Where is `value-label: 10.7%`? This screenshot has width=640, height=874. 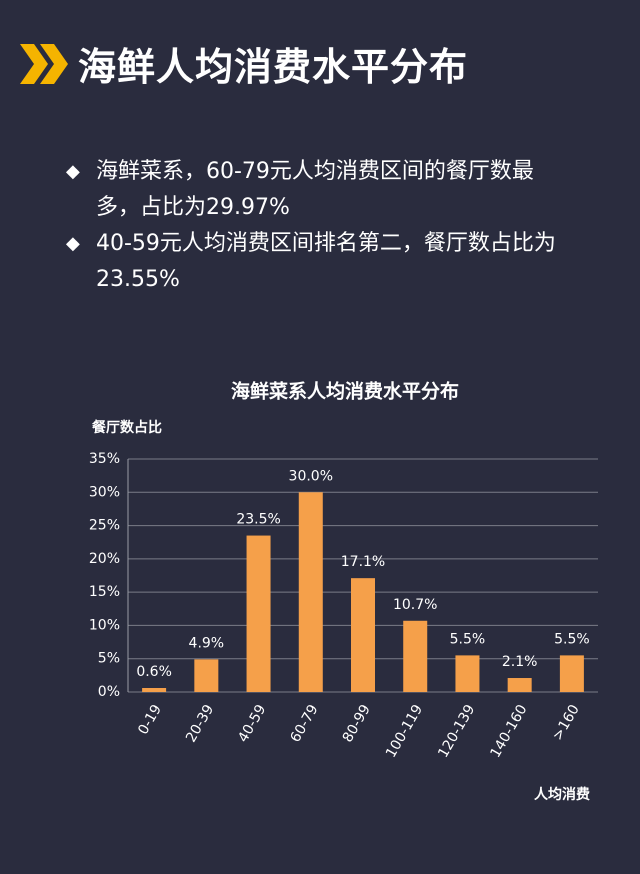
value-label: 10.7% is located at coordinates (415, 605).